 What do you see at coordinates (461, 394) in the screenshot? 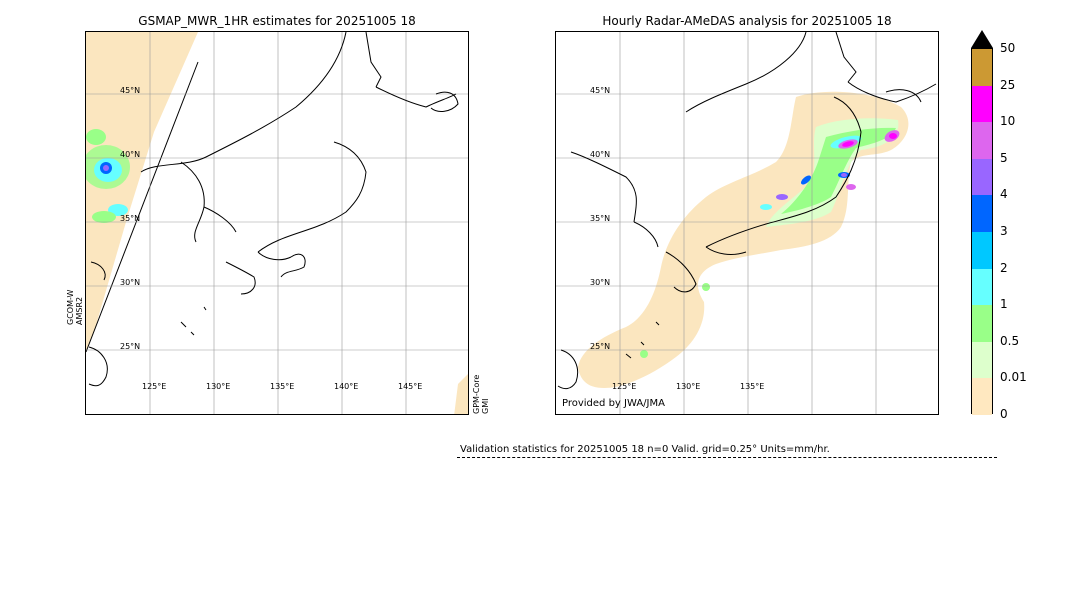
I see `swath-coverage-right` at bounding box center [461, 394].